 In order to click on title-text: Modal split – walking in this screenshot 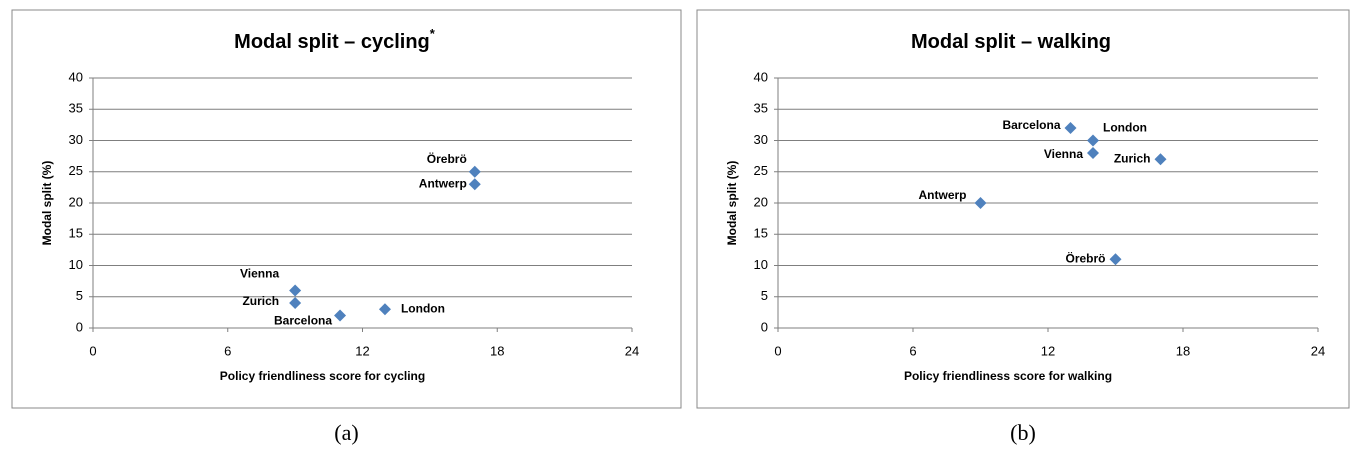, I will do `click(1011, 42)`.